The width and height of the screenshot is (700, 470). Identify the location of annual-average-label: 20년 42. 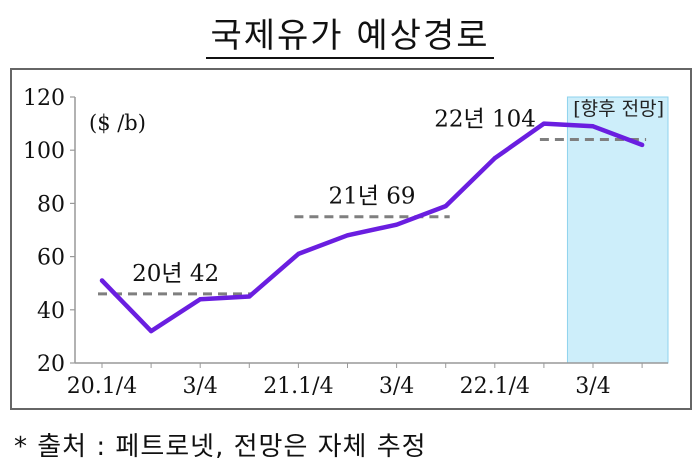
(175, 274).